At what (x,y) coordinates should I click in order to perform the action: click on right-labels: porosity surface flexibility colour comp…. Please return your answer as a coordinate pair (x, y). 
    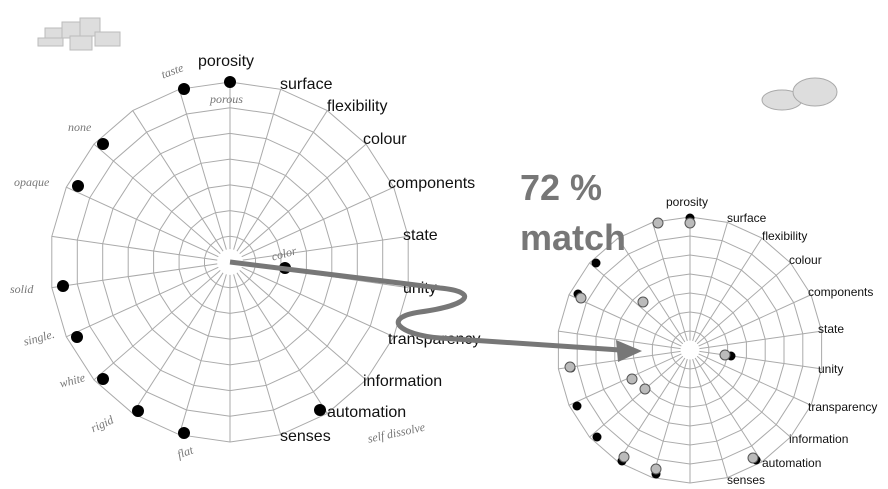
    Looking at the image, I should click on (771, 341).